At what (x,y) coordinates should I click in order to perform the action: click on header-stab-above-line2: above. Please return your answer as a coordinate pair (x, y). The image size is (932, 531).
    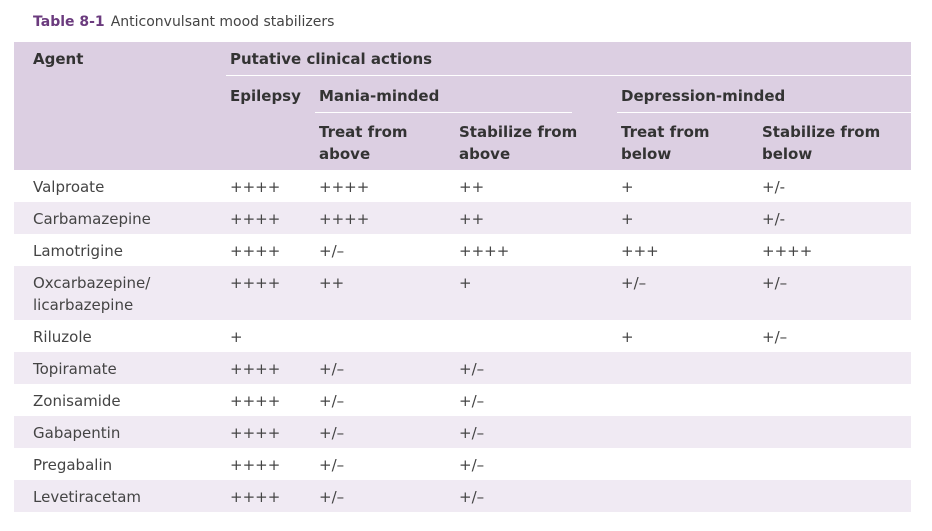
    Looking at the image, I should click on (485, 154).